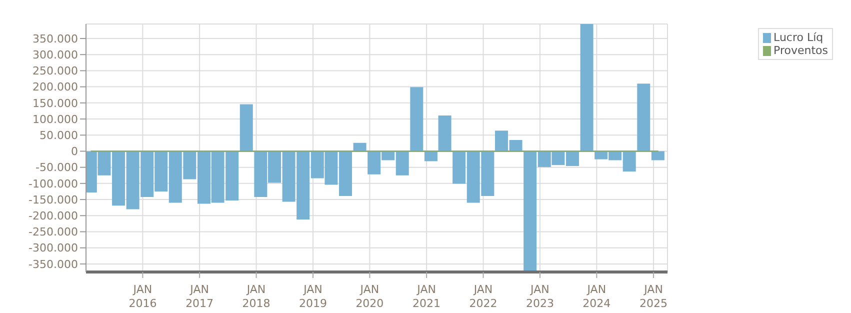 Image resolution: width=851 pixels, height=313 pixels. What do you see at coordinates (53, 183) in the screenshot?
I see `y-tick-label: -100.000` at bounding box center [53, 183].